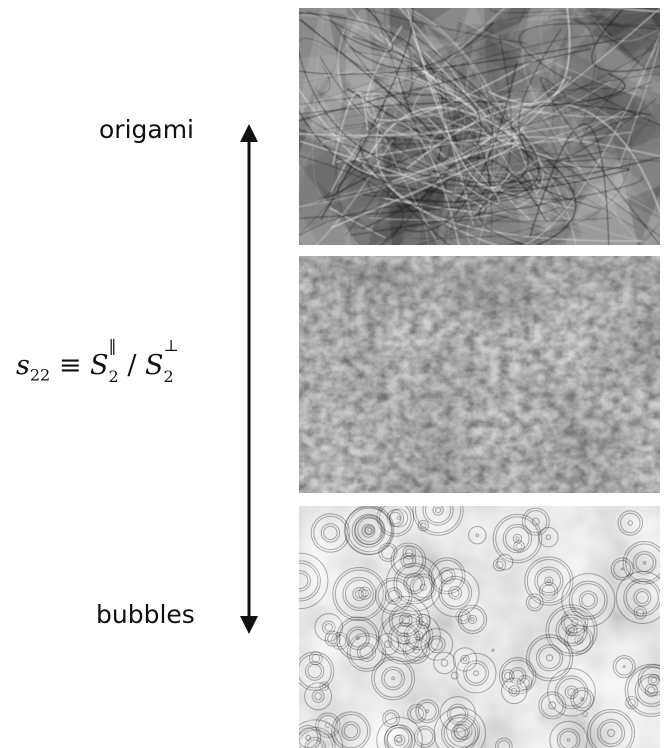 This screenshot has height=748, width=665. What do you see at coordinates (154, 365) in the screenshot?
I see `formula-denominator-s: S` at bounding box center [154, 365].